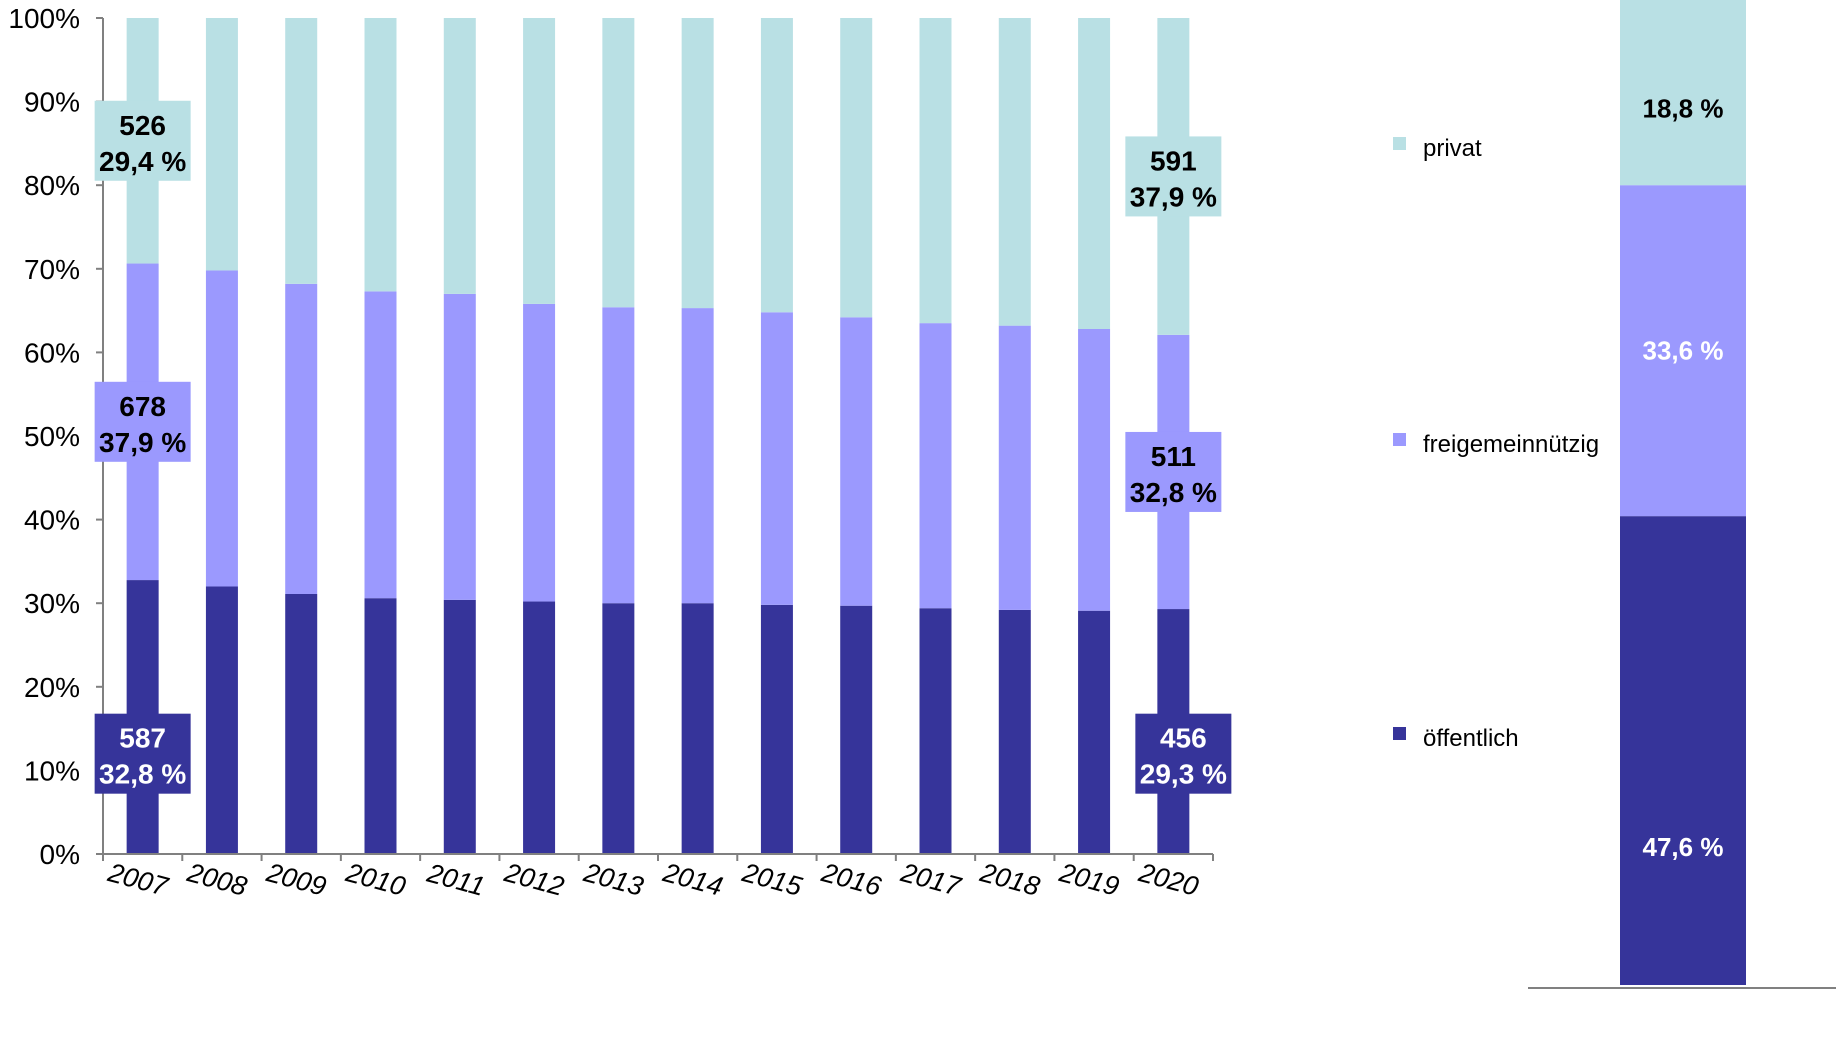 This screenshot has height=1060, width=1836. What do you see at coordinates (142, 406) in the screenshot?
I see `data-label-count: 678` at bounding box center [142, 406].